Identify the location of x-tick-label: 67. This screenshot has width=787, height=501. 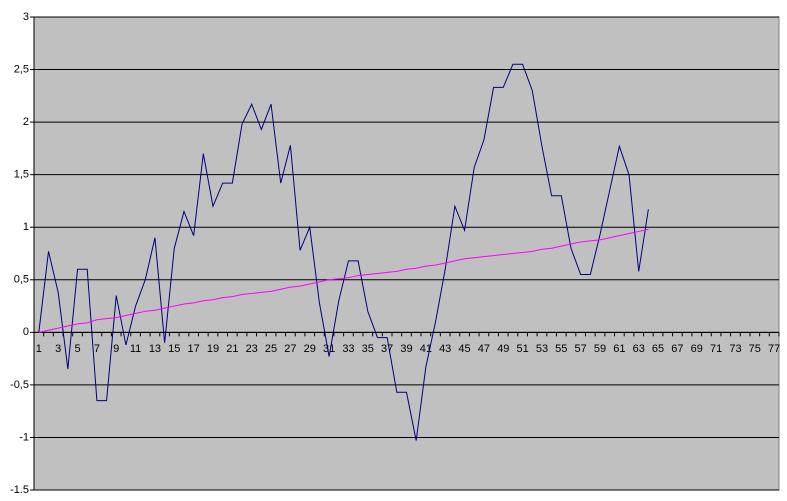
(677, 349).